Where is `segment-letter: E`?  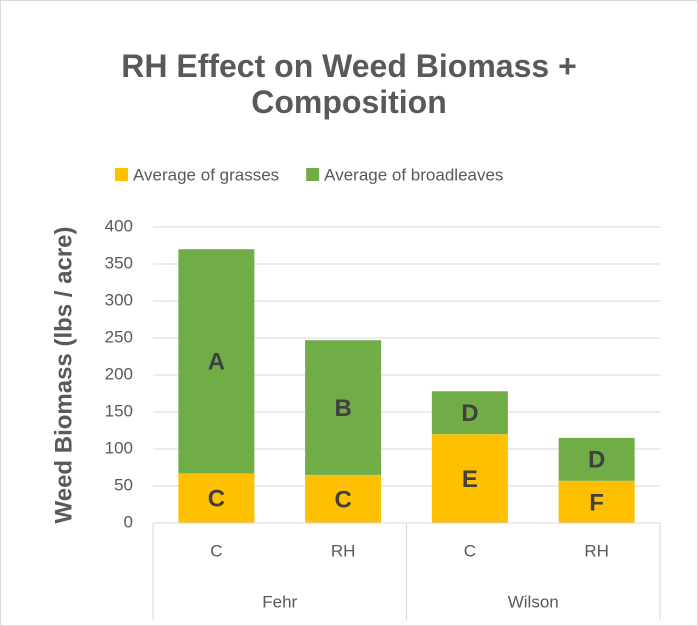 segment-letter: E is located at coordinates (470, 479).